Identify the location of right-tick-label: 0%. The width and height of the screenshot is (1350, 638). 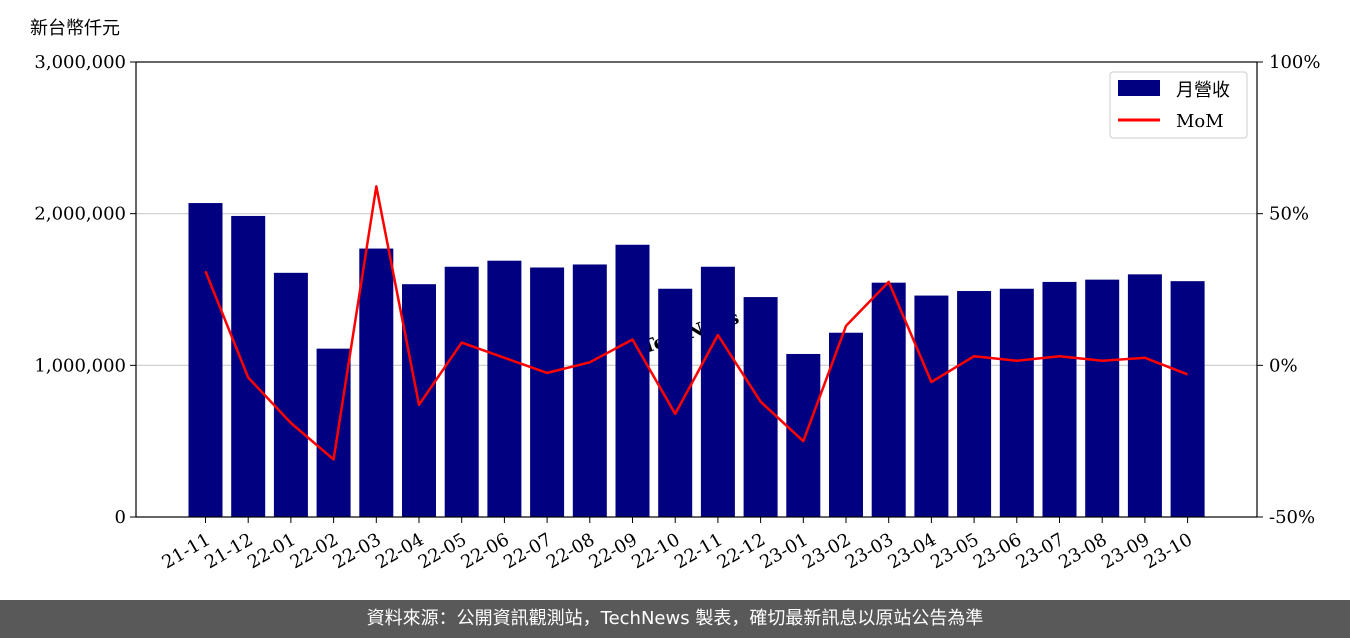
(1283, 365).